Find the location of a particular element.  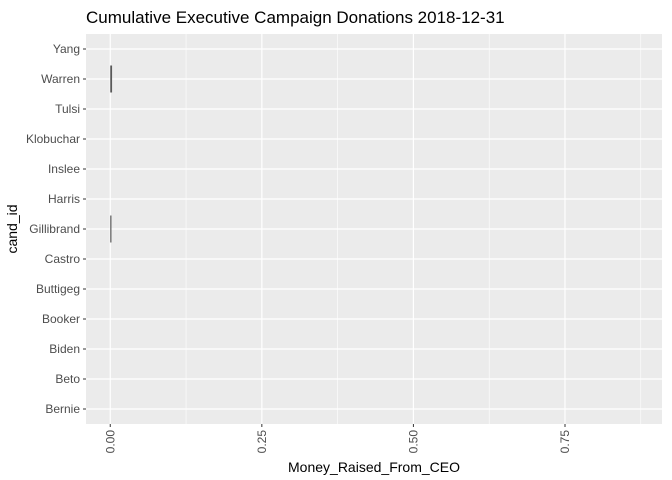

bar-gillibrand is located at coordinates (111, 229).